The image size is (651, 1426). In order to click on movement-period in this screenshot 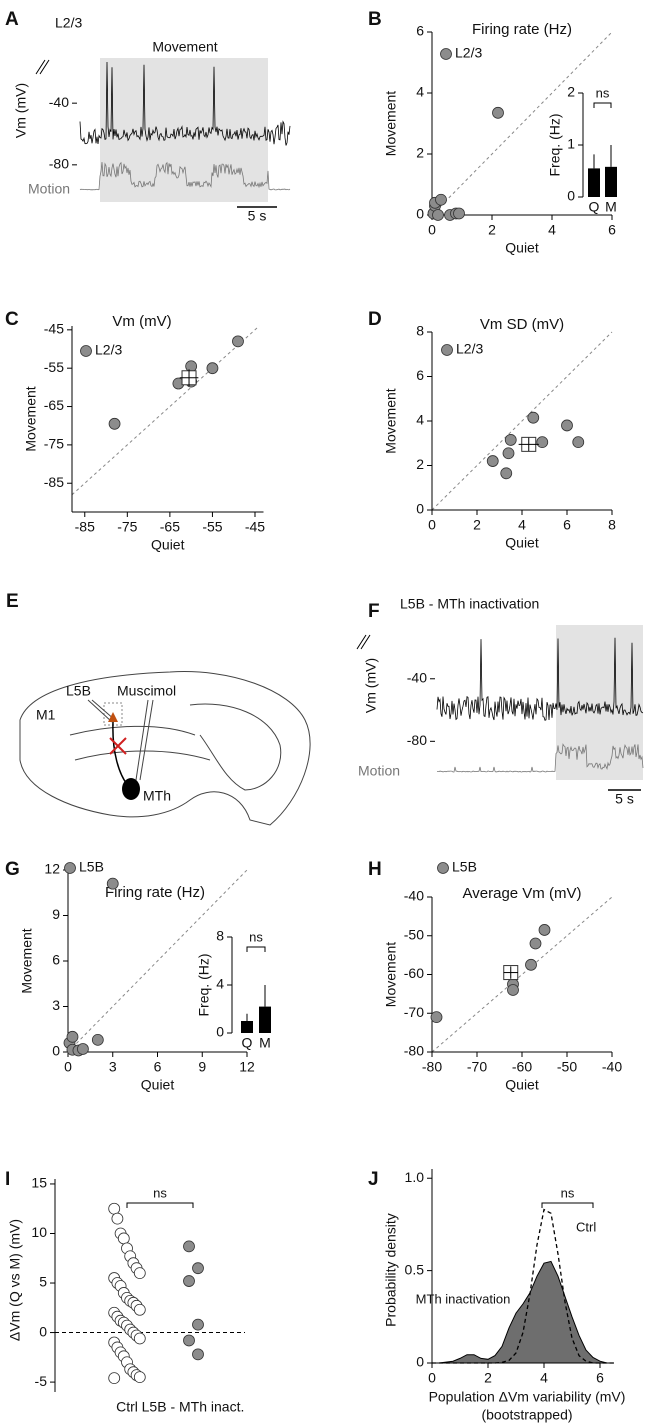, I will do `click(184, 130)`.